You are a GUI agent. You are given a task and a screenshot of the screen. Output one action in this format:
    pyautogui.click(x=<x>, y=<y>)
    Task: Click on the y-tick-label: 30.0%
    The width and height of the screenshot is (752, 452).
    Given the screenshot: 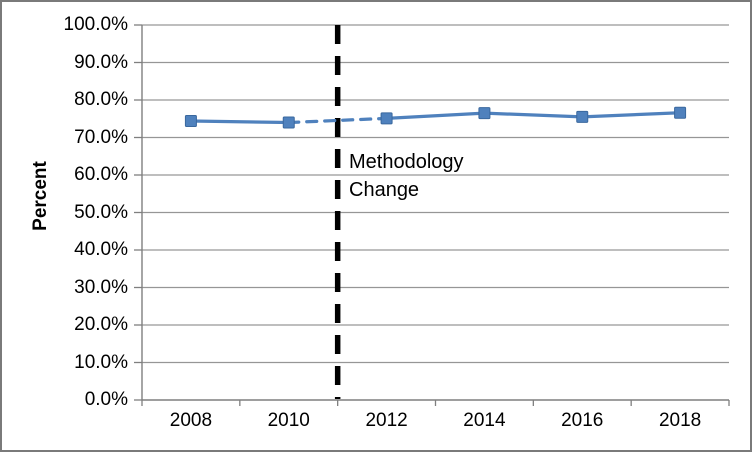 What is the action you would take?
    pyautogui.click(x=101, y=287)
    